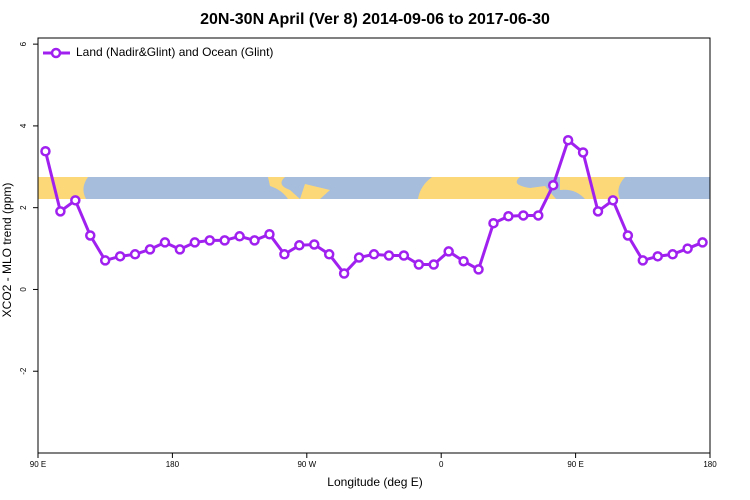 This screenshot has width=750, height=500. What do you see at coordinates (374, 482) in the screenshot?
I see `x-axis-label: Longitude (deg E)` at bounding box center [374, 482].